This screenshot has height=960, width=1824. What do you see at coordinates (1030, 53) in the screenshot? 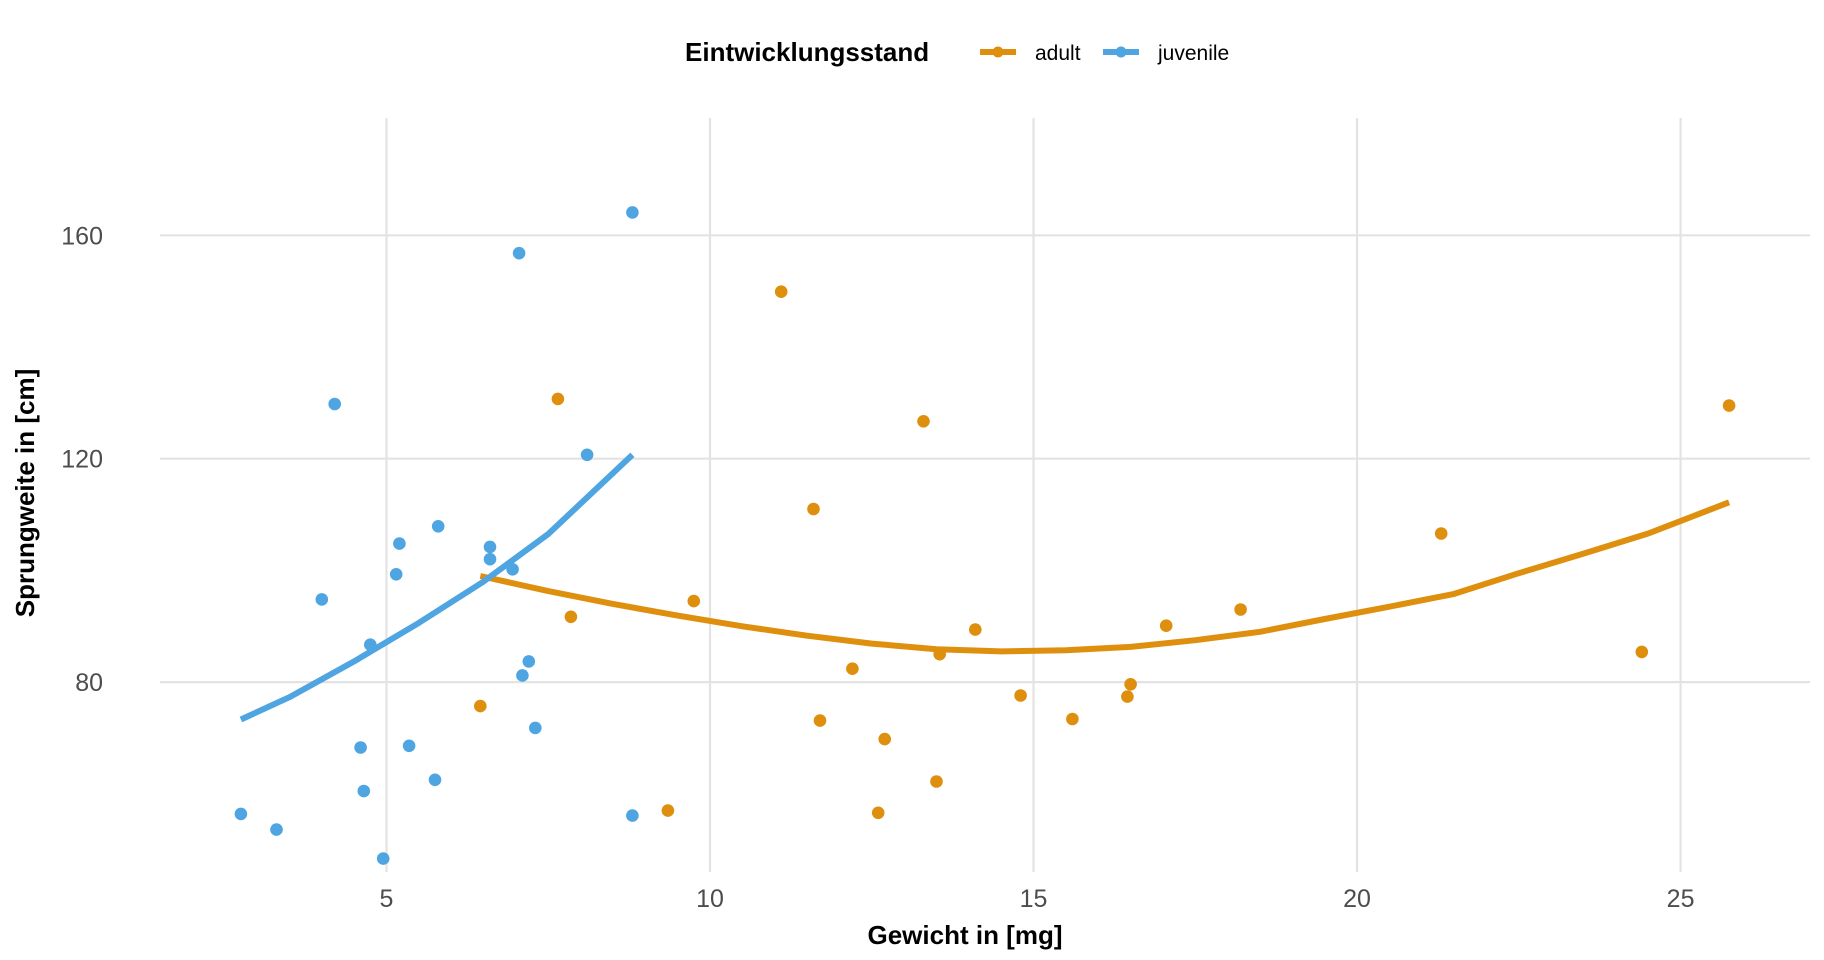
I see `legend-item-adult: adult` at bounding box center [1030, 53].